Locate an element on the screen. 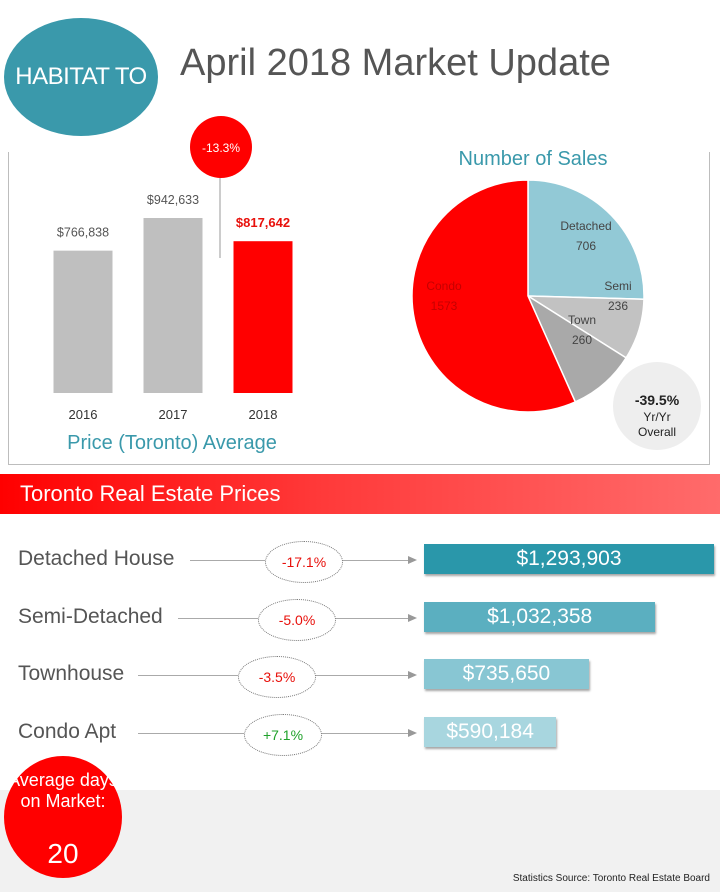 The width and height of the screenshot is (720, 892). price-category-label: Condo Apt is located at coordinates (67, 731).